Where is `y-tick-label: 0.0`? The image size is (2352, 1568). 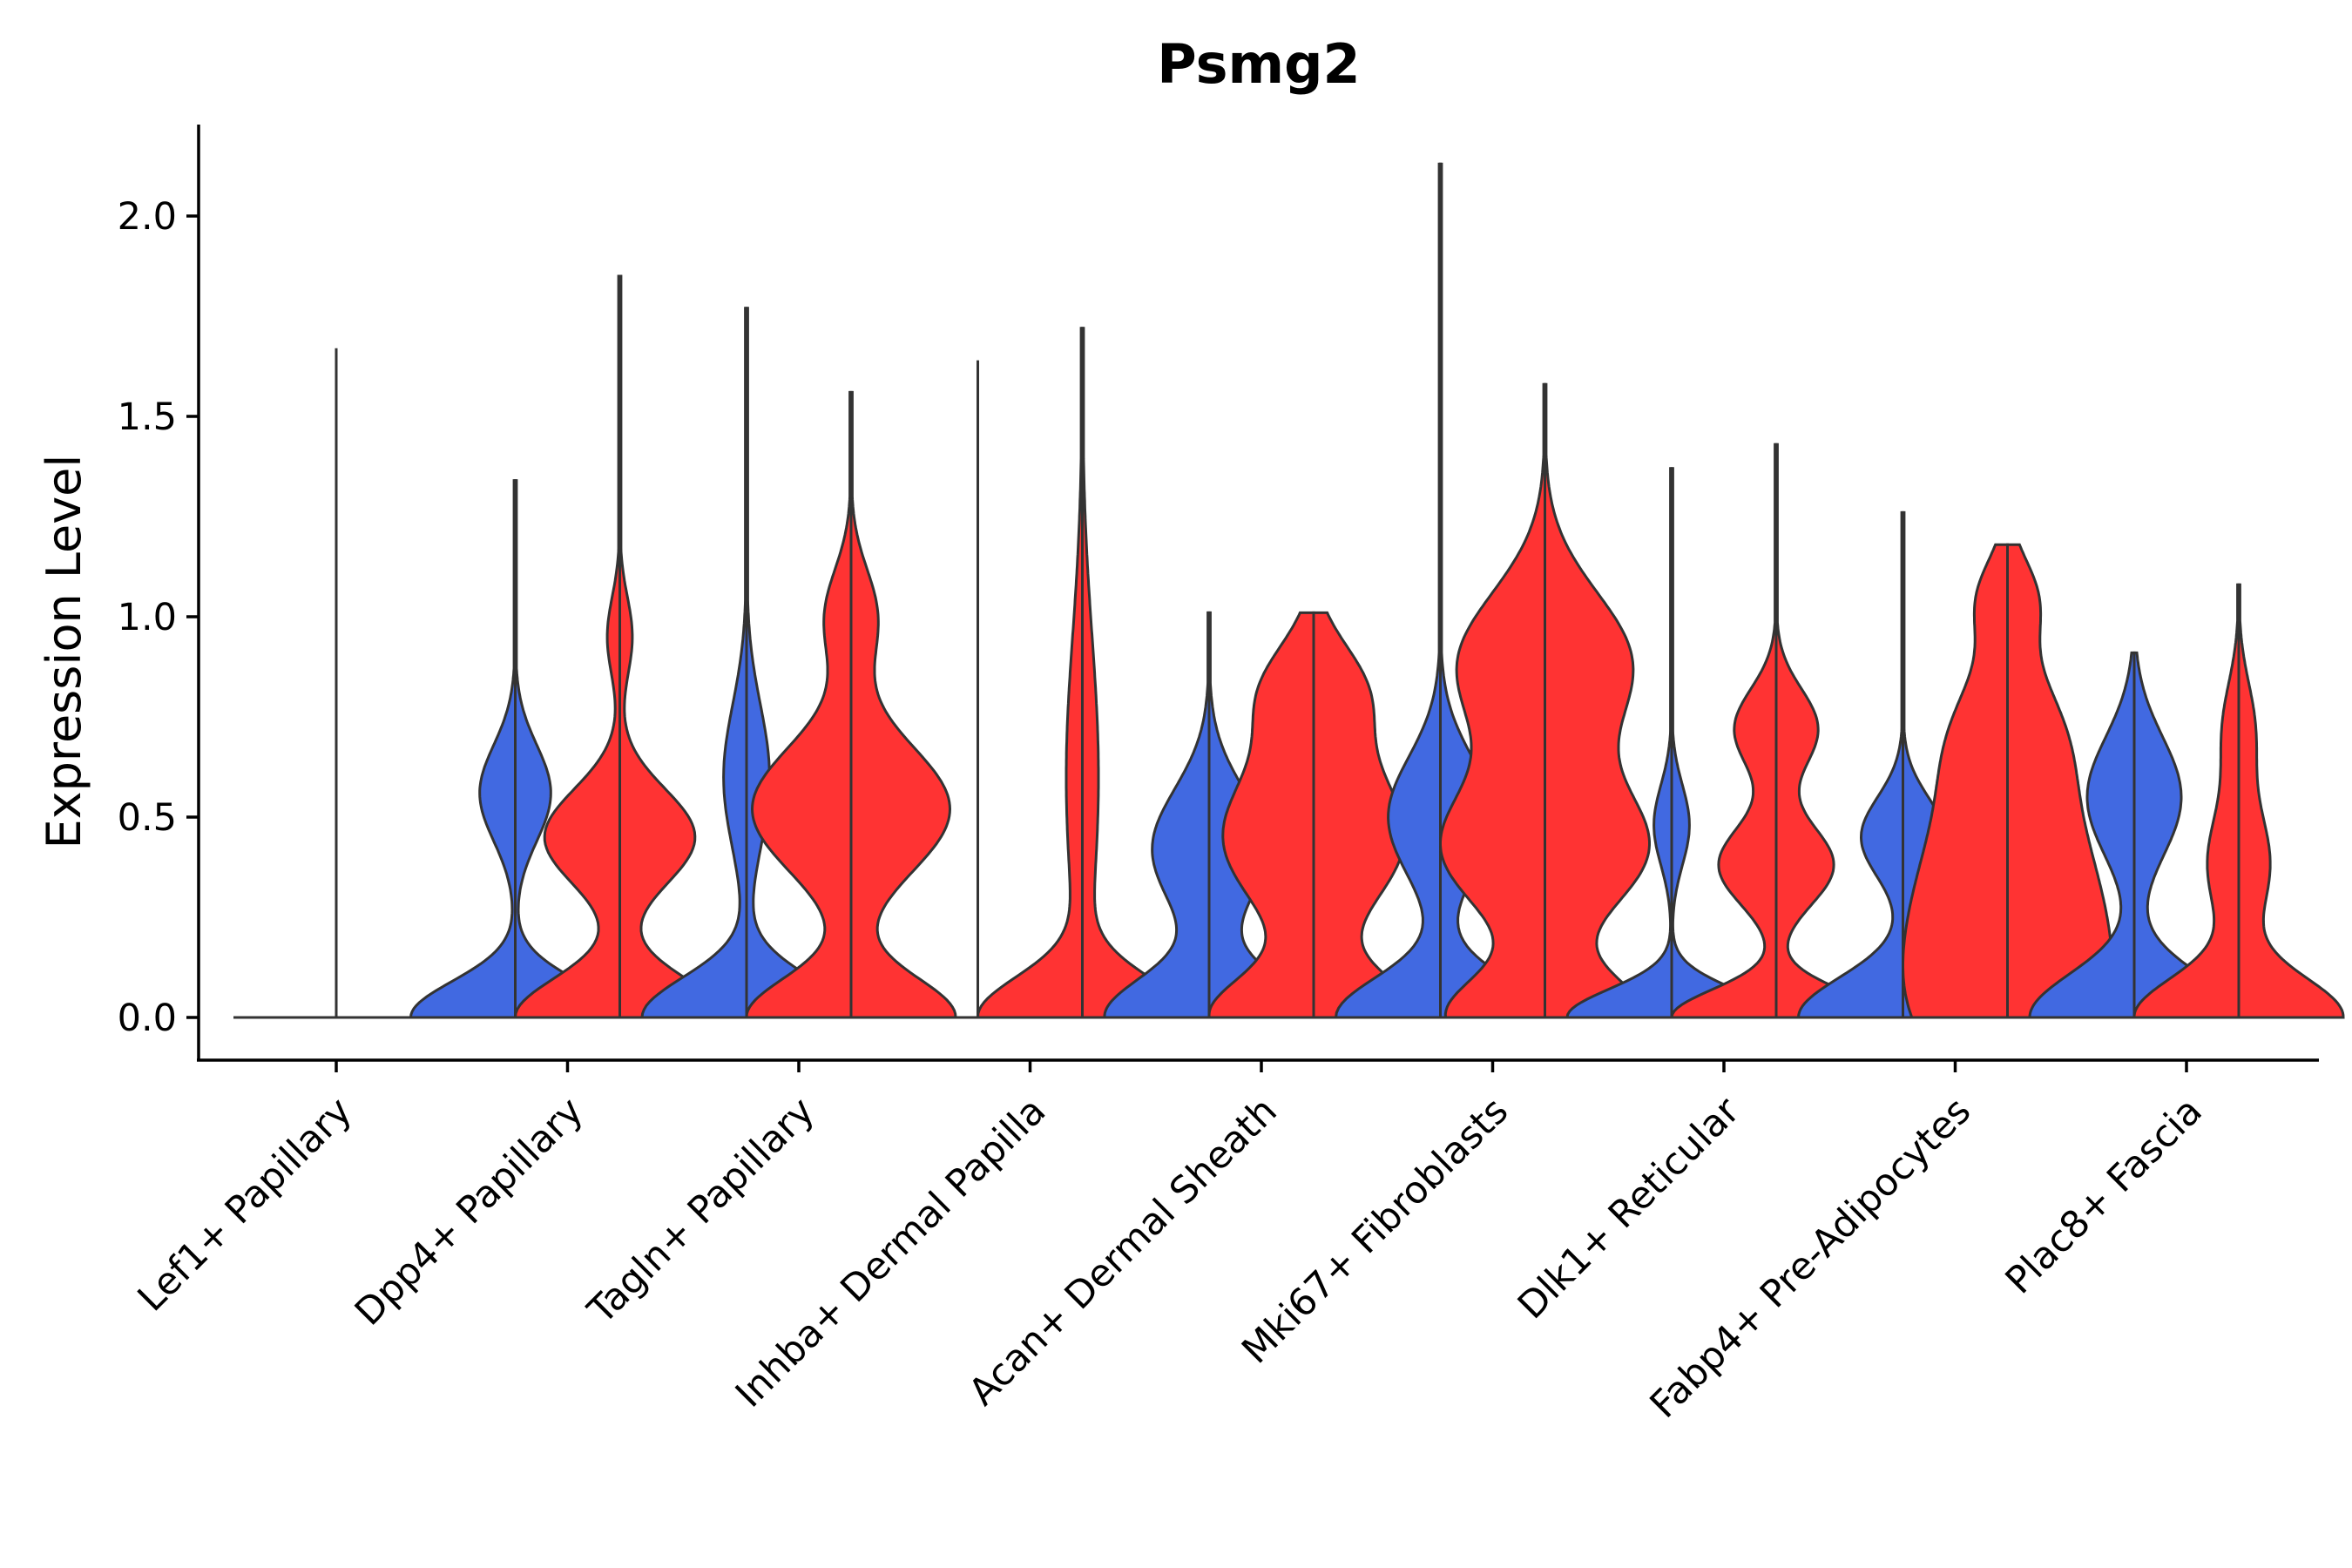 y-tick-label: 0.0 is located at coordinates (147, 1018).